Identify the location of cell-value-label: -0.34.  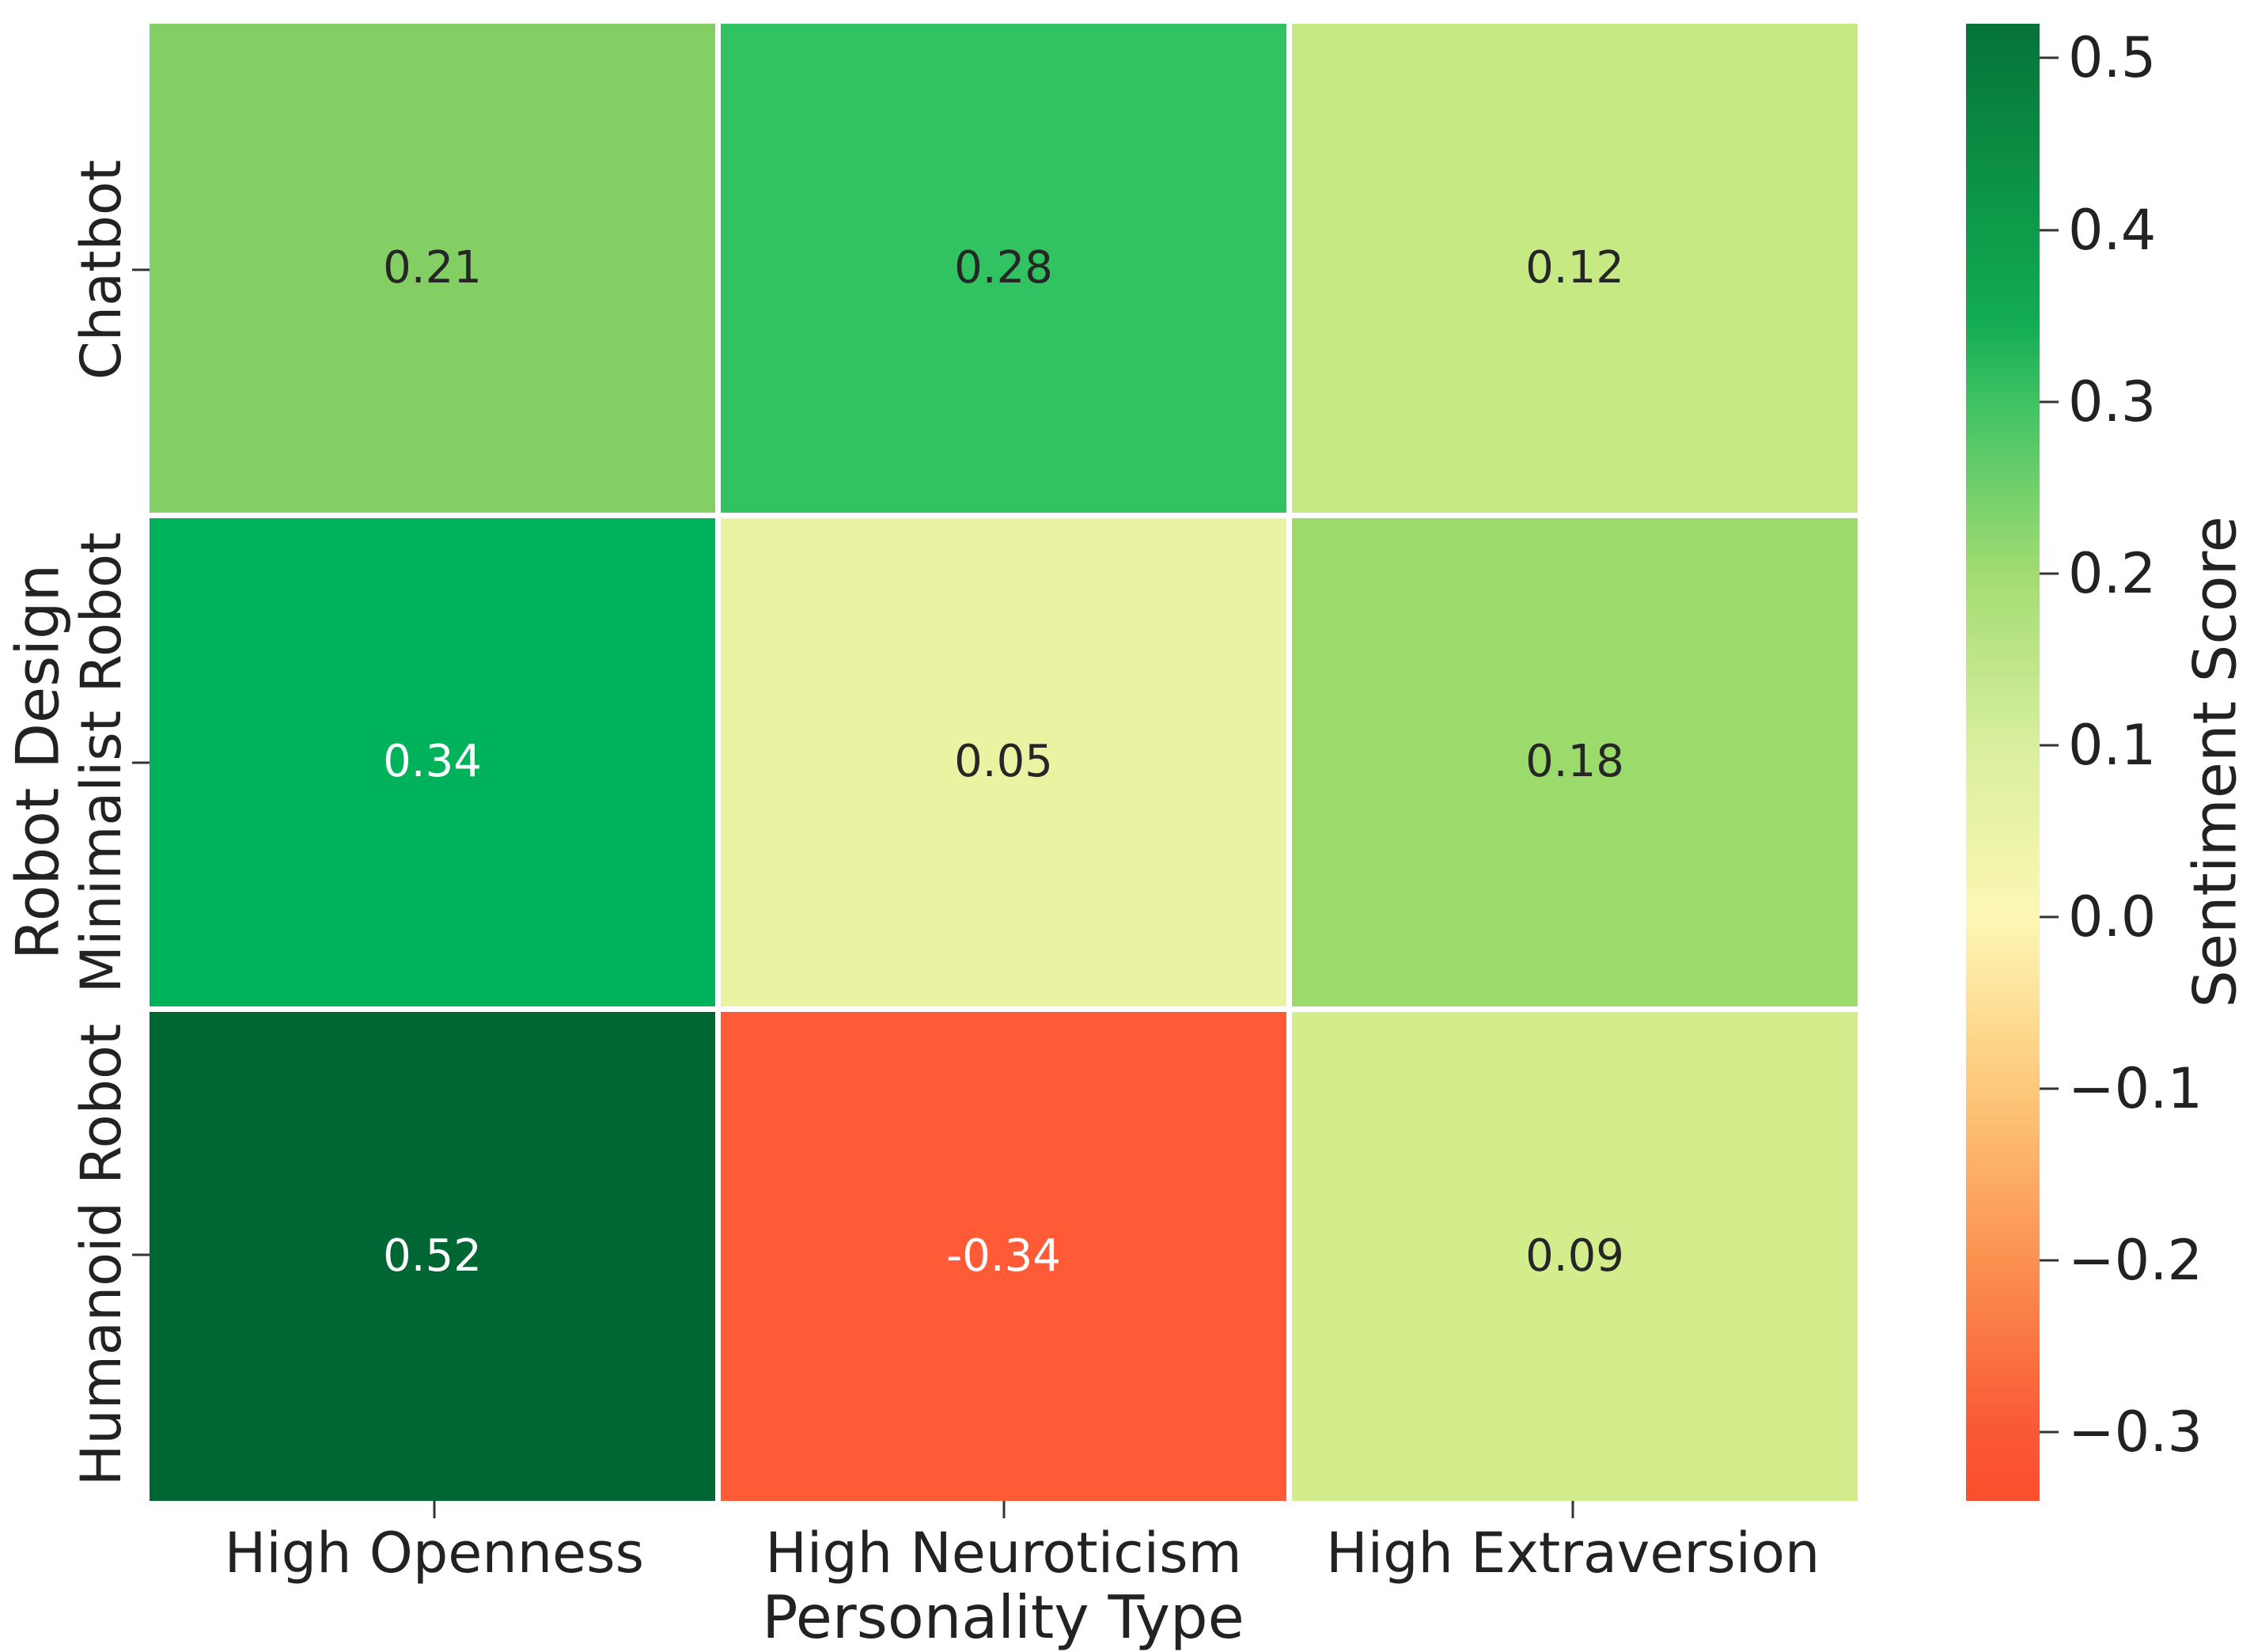
(1003, 1257).